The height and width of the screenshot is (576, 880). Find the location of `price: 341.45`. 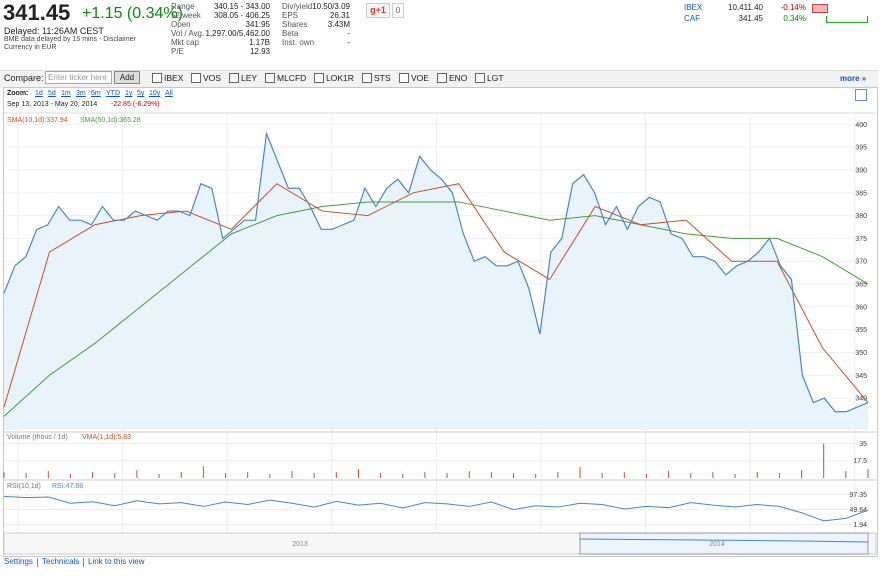

price: 341.45 is located at coordinates (37, 12).